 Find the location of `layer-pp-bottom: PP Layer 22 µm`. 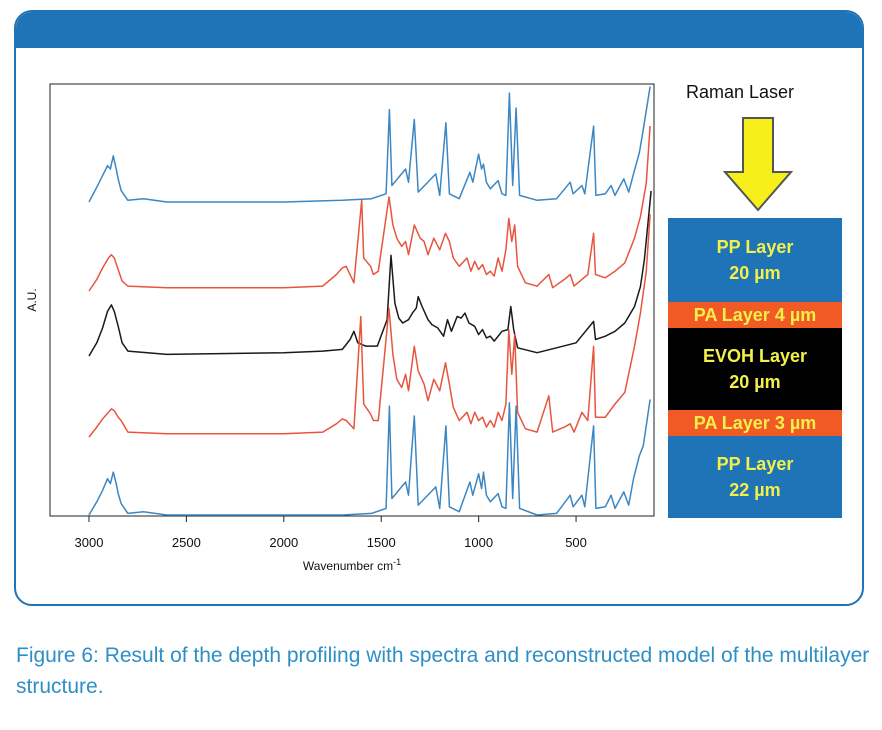

layer-pp-bottom: PP Layer 22 µm is located at coordinates (755, 477).